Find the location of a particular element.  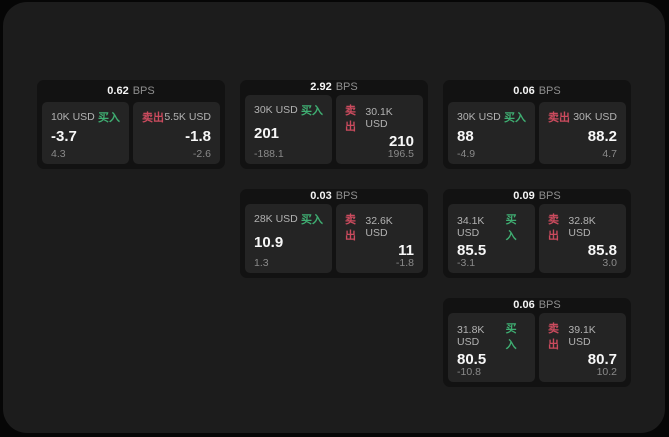

buy-price: 80.5 is located at coordinates (472, 359).